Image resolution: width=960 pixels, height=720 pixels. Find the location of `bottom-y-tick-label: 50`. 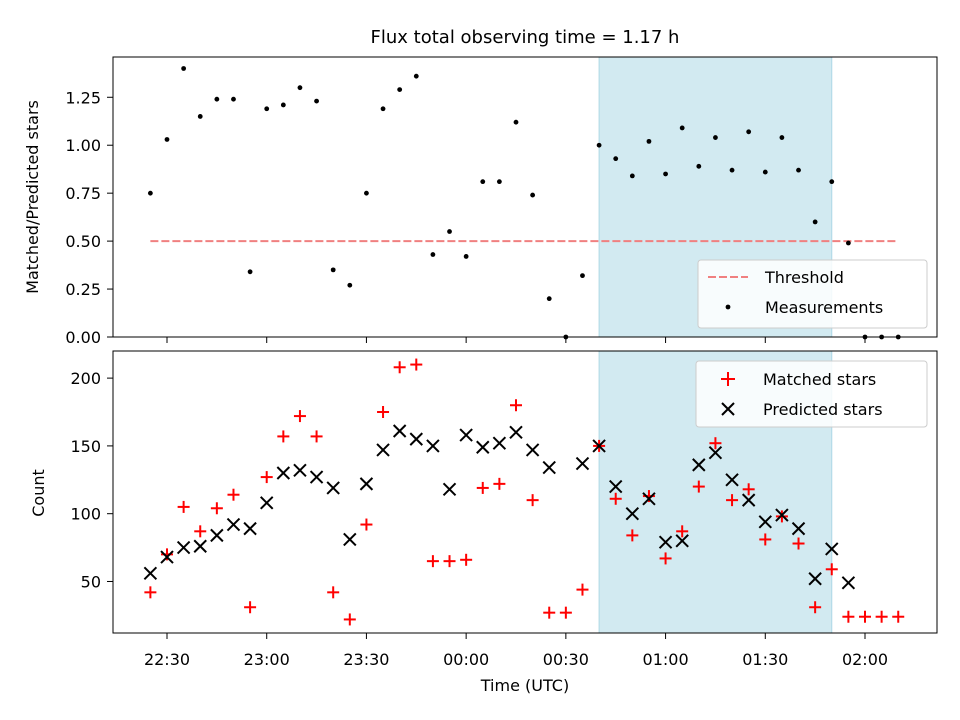

bottom-y-tick-label: 50 is located at coordinates (91, 581).